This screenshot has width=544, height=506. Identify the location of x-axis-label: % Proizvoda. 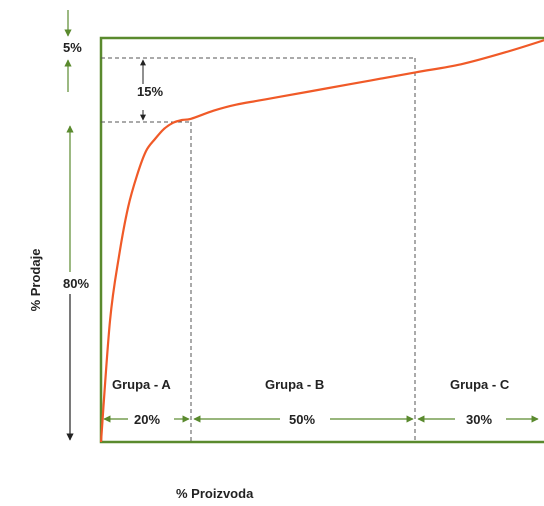
(215, 493).